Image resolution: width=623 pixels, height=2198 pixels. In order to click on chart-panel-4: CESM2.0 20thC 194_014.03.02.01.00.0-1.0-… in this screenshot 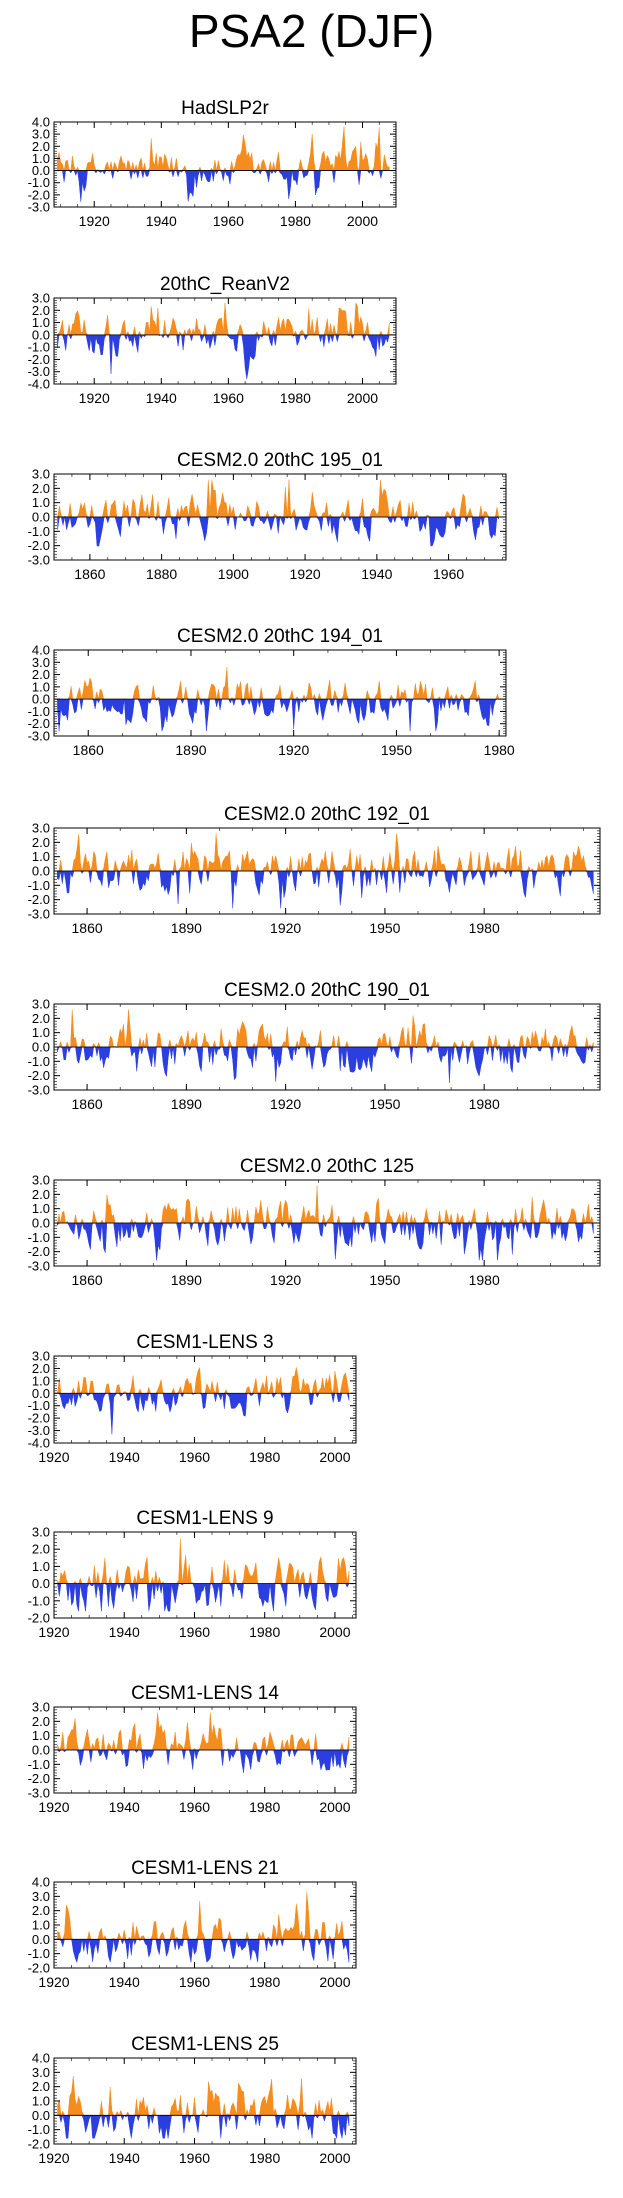, I will do `click(271, 692)`.